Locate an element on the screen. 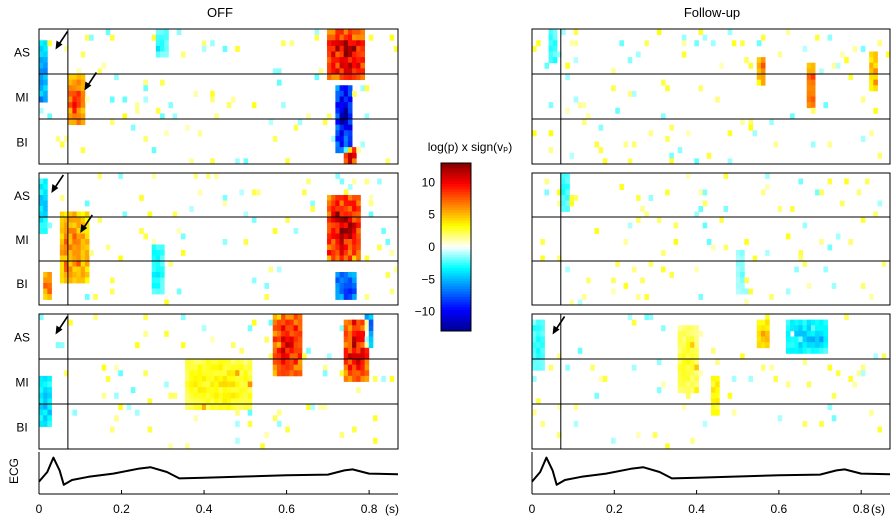 The height and width of the screenshot is (519, 895). colorbar-tick-label: −5 is located at coordinates (428, 279).